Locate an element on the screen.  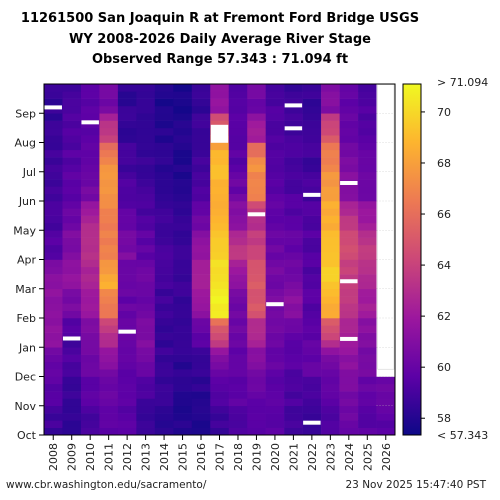
x-tick-label: 2019 is located at coordinates (256, 457).